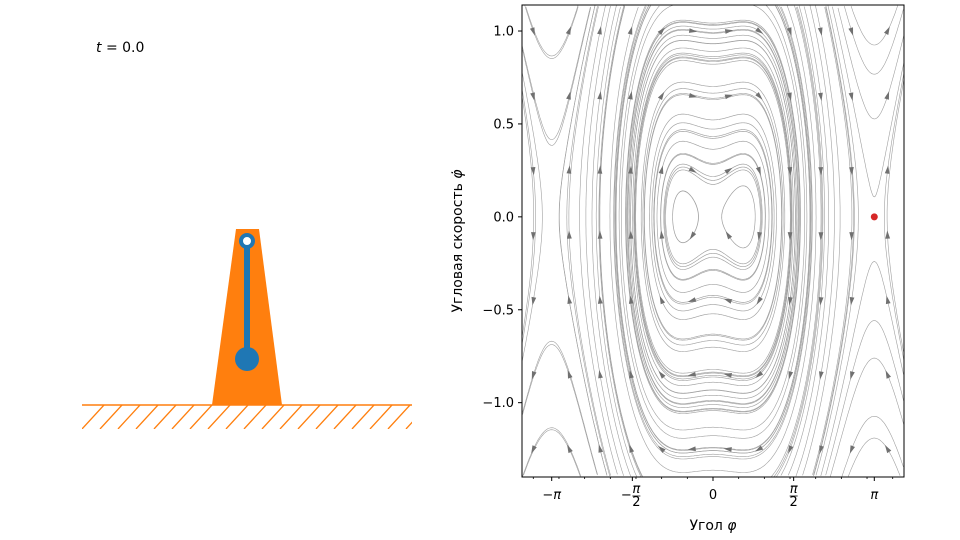  I want to click on time-symbol: t, so click(99, 48).